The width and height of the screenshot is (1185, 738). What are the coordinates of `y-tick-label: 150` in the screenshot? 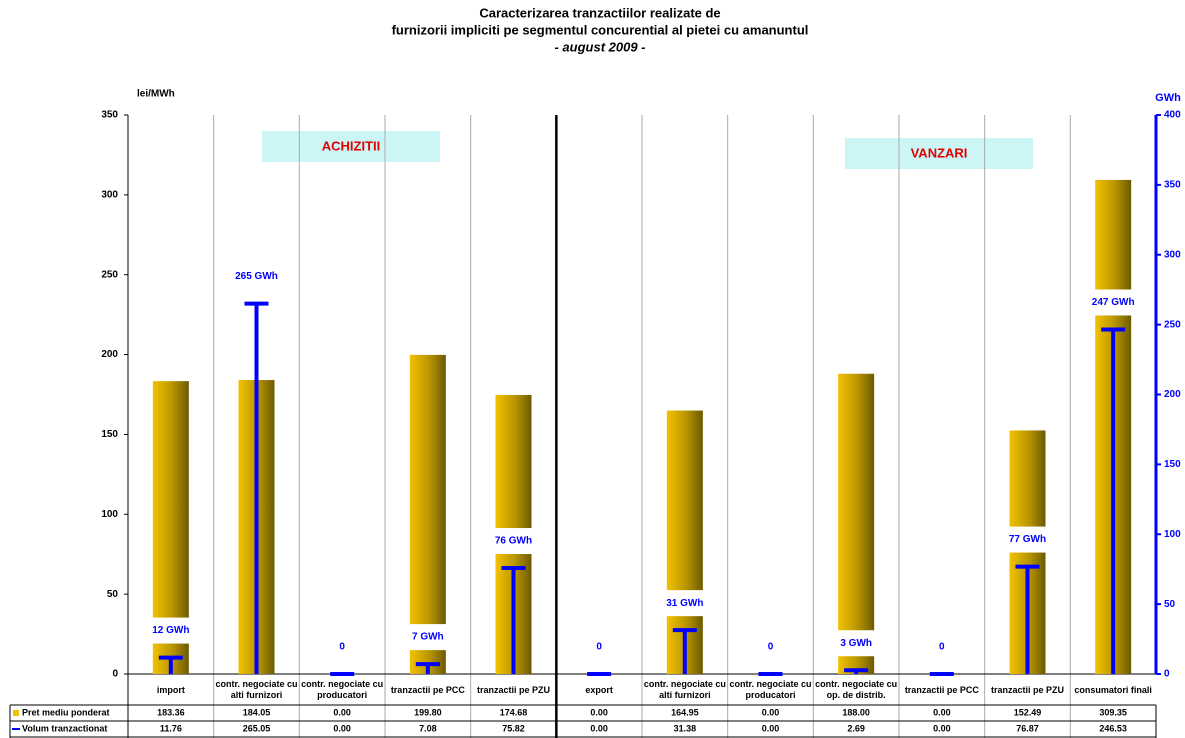 It's located at (109, 434).